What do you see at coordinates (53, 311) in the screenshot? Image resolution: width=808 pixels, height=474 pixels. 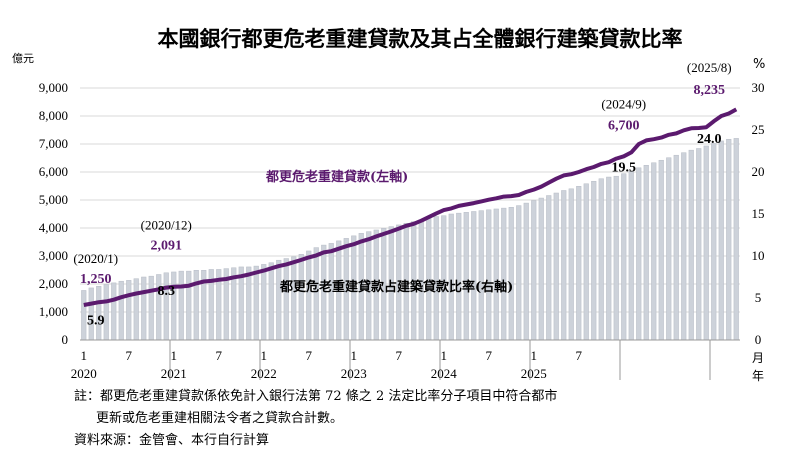 I see `left-tick-label: 1,000` at bounding box center [53, 311].